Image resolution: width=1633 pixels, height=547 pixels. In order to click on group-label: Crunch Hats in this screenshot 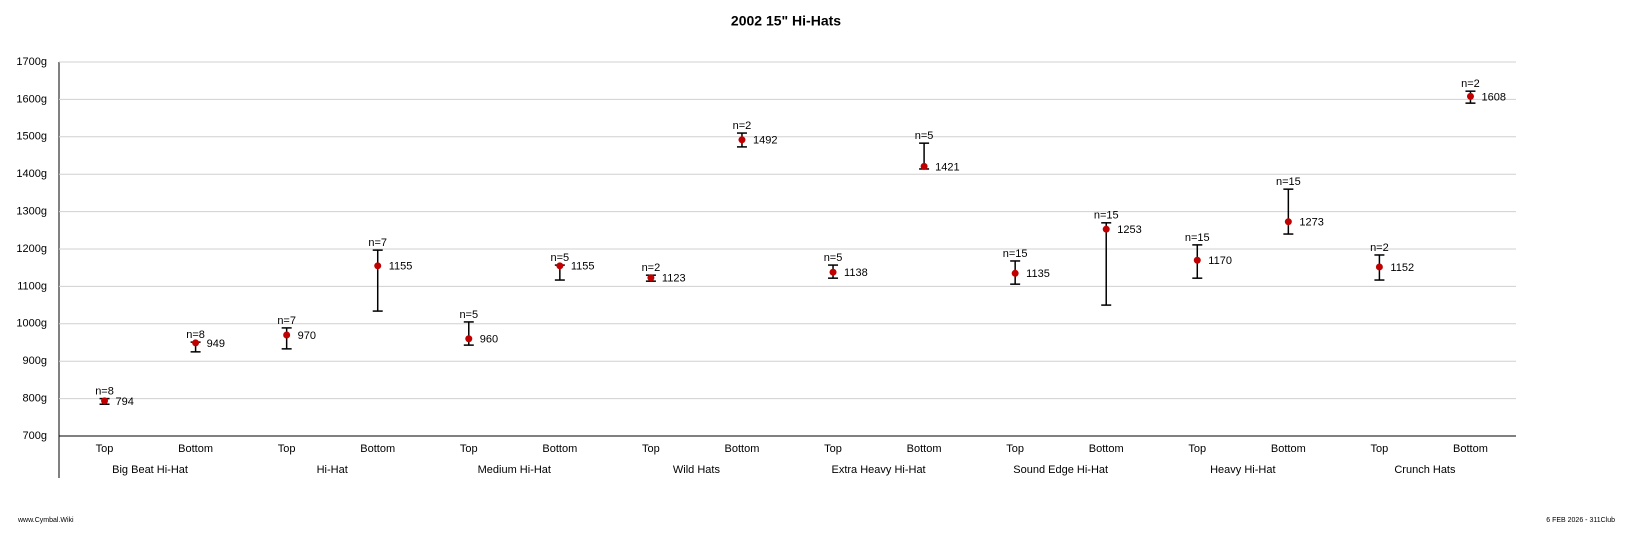, I will do `click(1425, 470)`.